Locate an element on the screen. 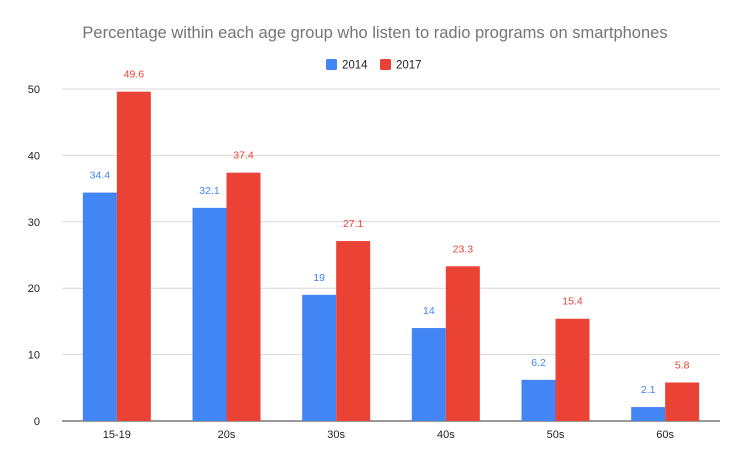 The image size is (750, 460). y-tick-label-10: 10 is located at coordinates (34, 356).